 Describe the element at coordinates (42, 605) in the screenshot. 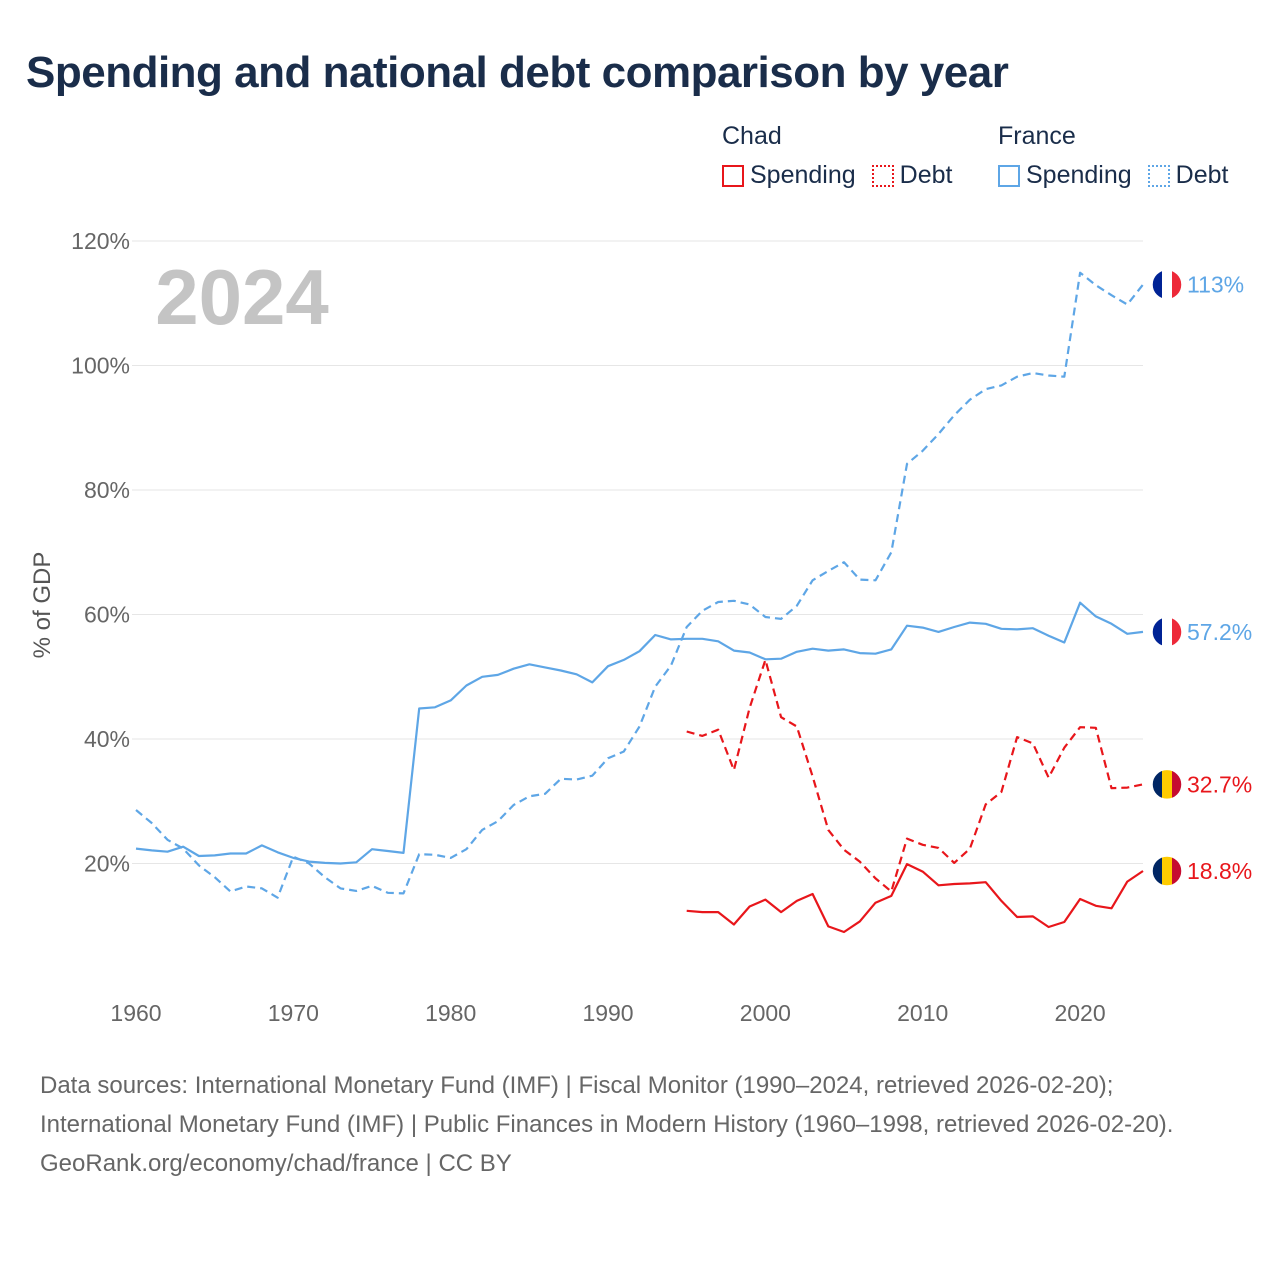

I see `y-axis-label: % of GDP` at that location.